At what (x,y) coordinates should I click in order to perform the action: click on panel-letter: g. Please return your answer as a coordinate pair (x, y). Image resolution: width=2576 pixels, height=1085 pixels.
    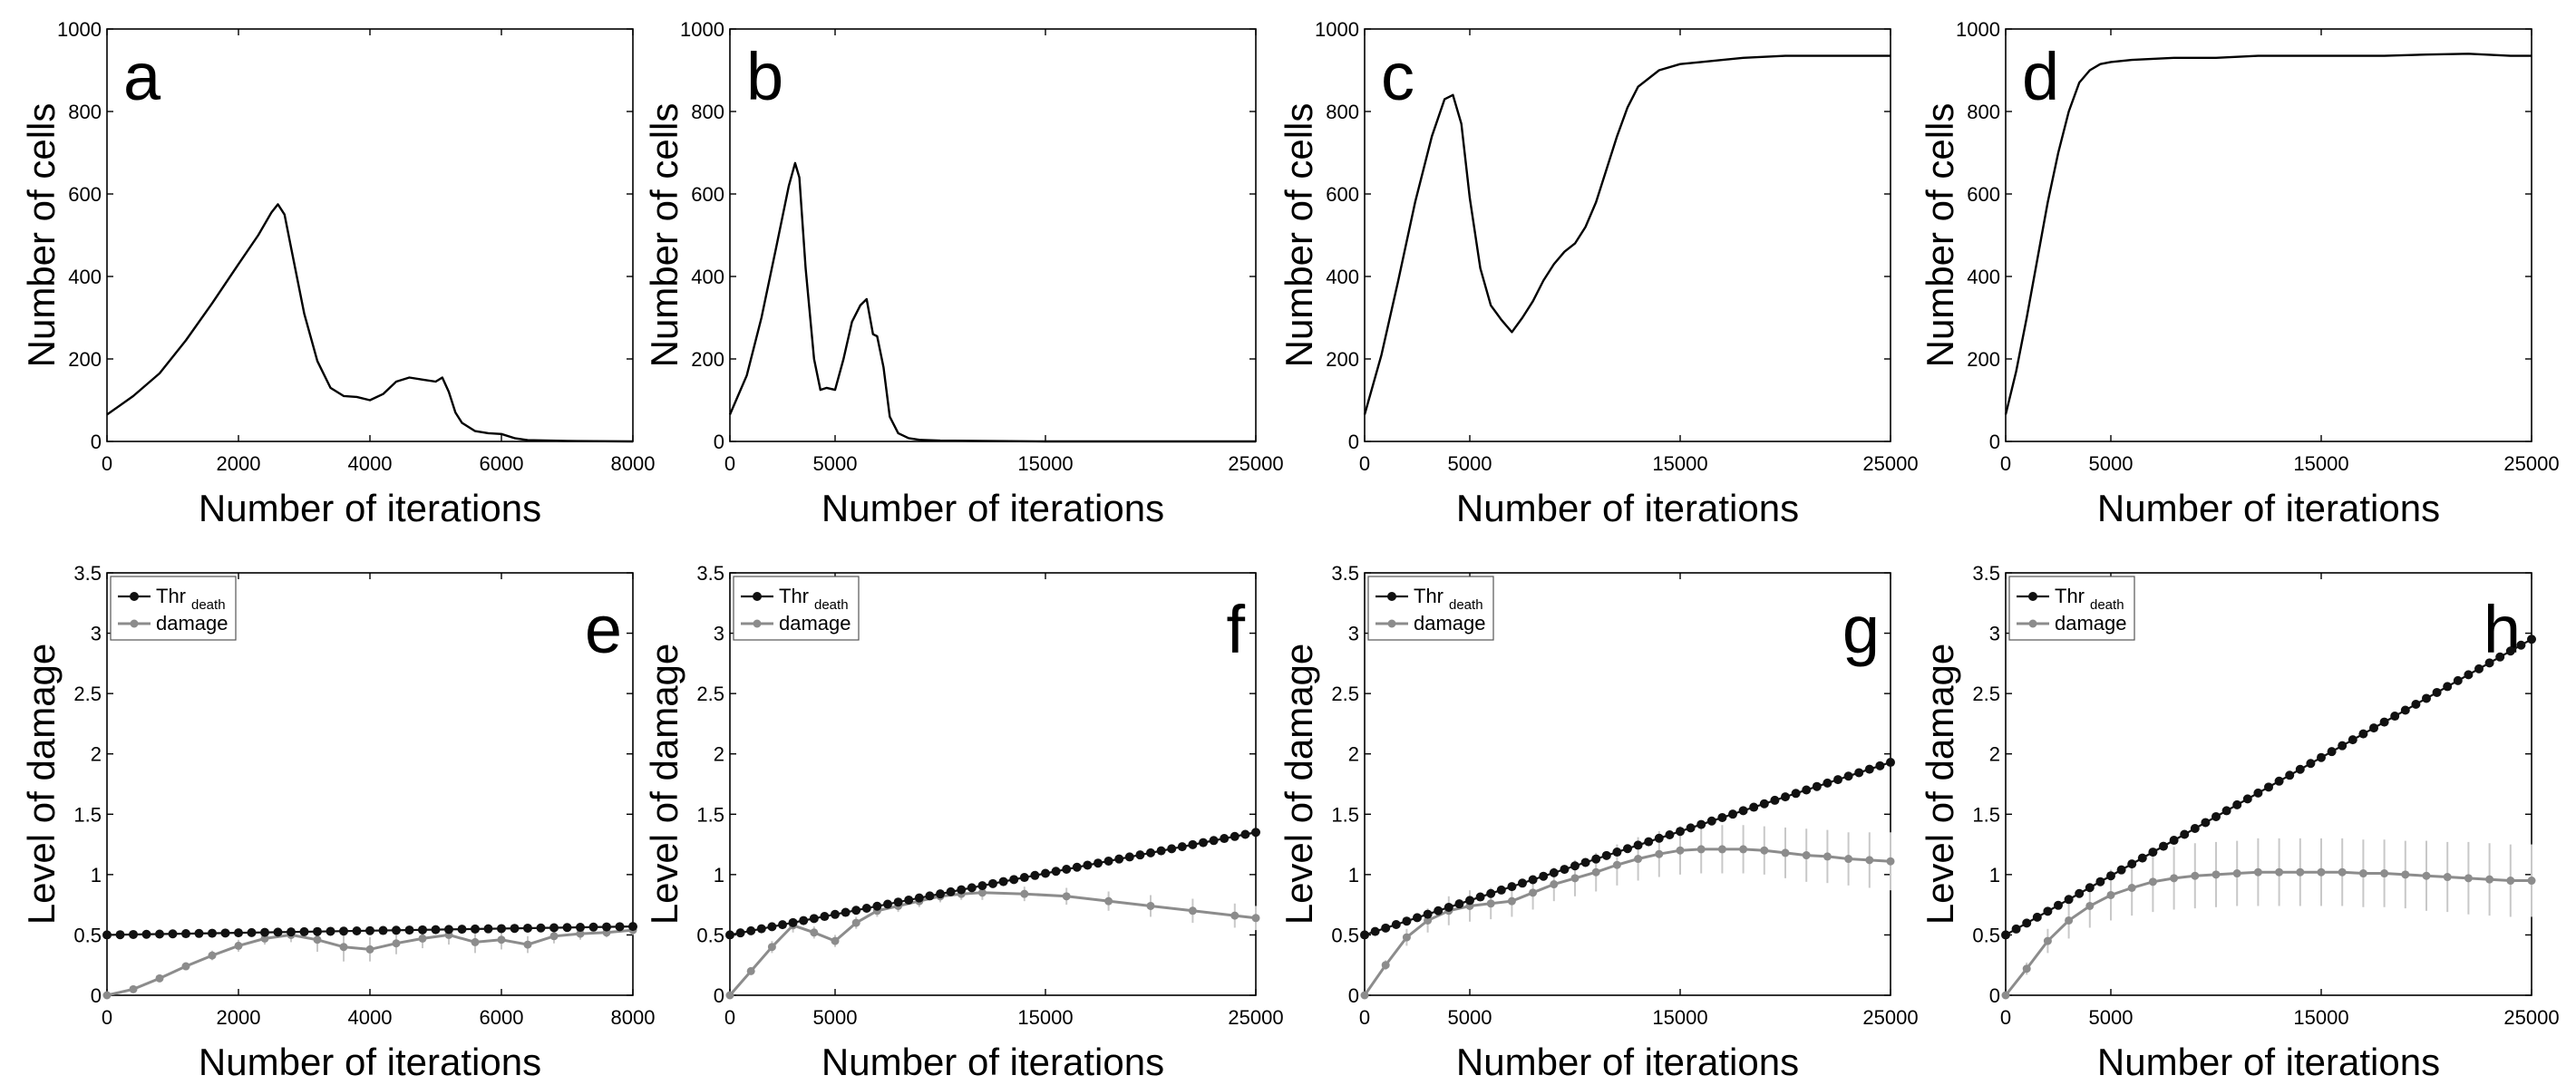
    Looking at the image, I should click on (1861, 629).